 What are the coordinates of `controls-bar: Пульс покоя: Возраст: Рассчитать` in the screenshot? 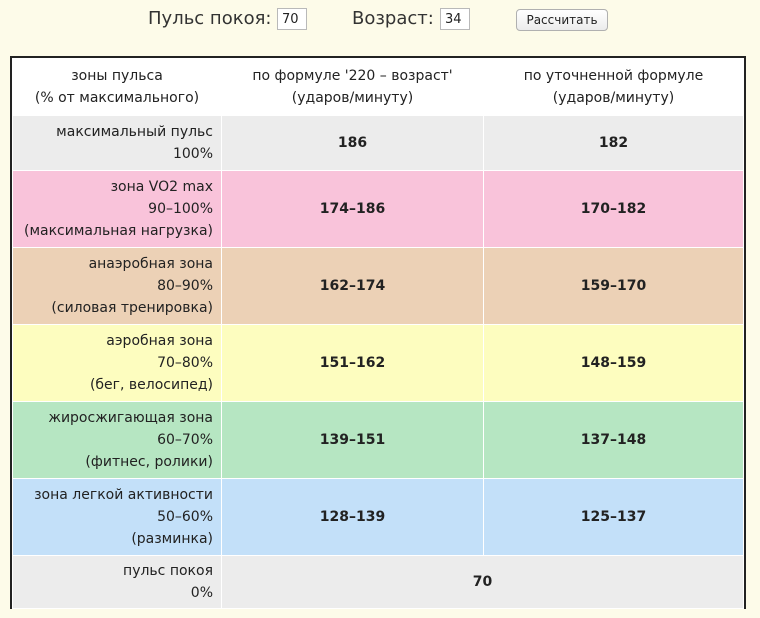 It's located at (380, 22).